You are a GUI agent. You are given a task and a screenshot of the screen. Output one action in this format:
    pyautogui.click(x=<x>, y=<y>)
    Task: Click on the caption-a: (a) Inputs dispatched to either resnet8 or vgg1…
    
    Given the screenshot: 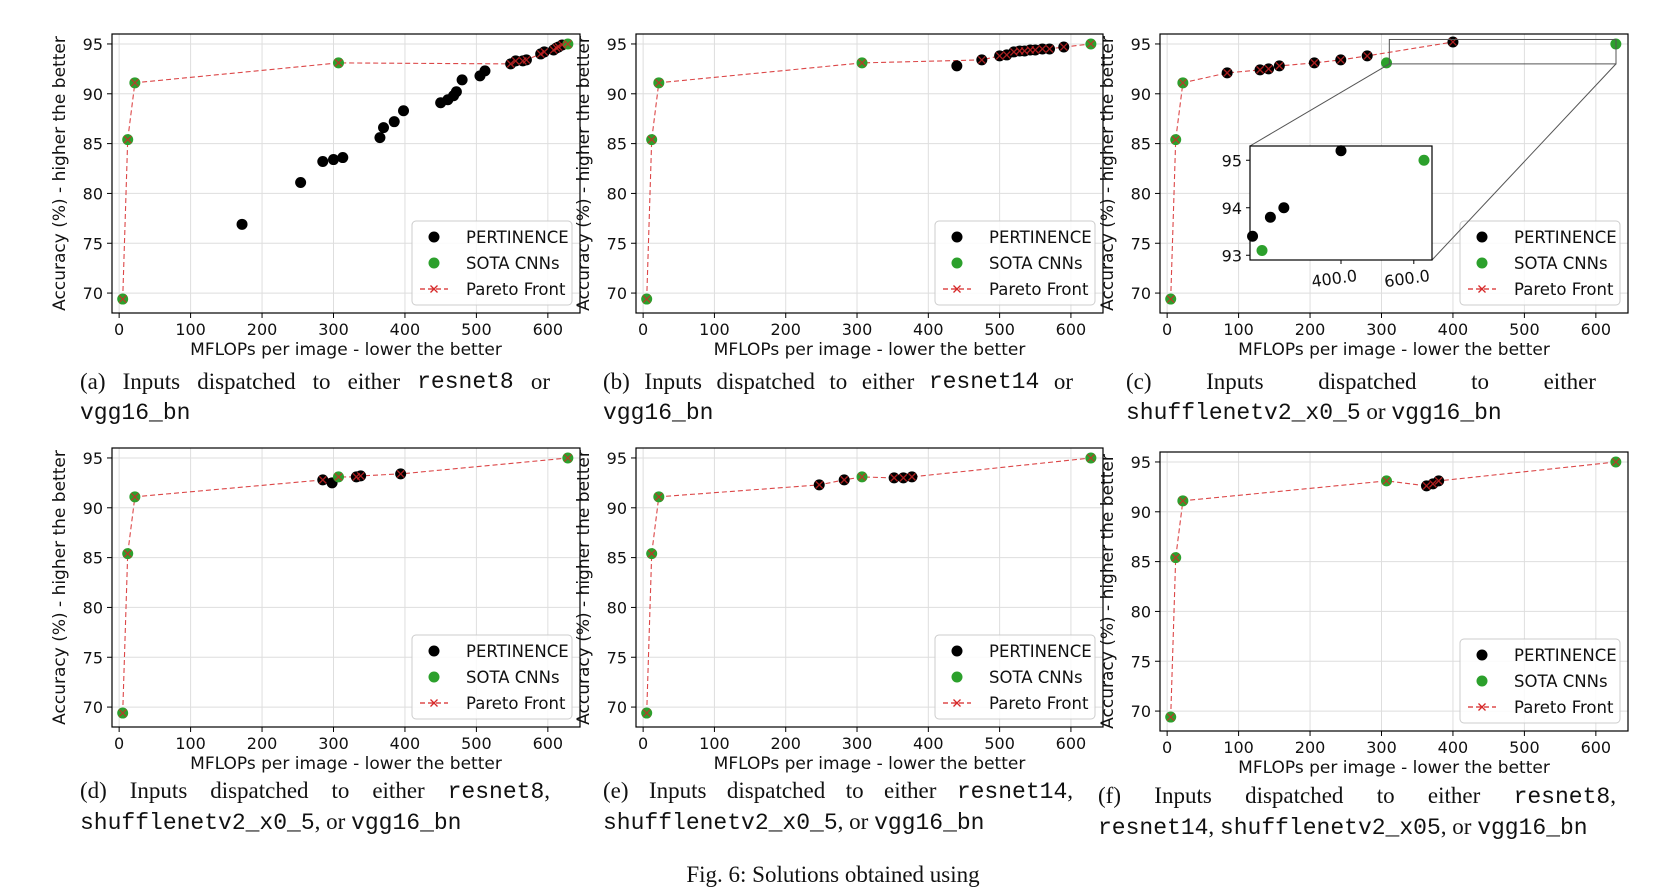 What is the action you would take?
    pyautogui.click(x=315, y=397)
    